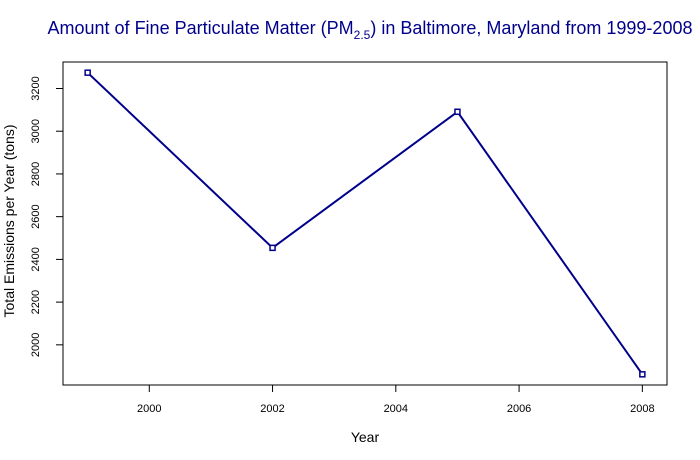 The image size is (700, 460). Describe the element at coordinates (36, 216) in the screenshot. I see `y-tick-label: 2600` at that location.